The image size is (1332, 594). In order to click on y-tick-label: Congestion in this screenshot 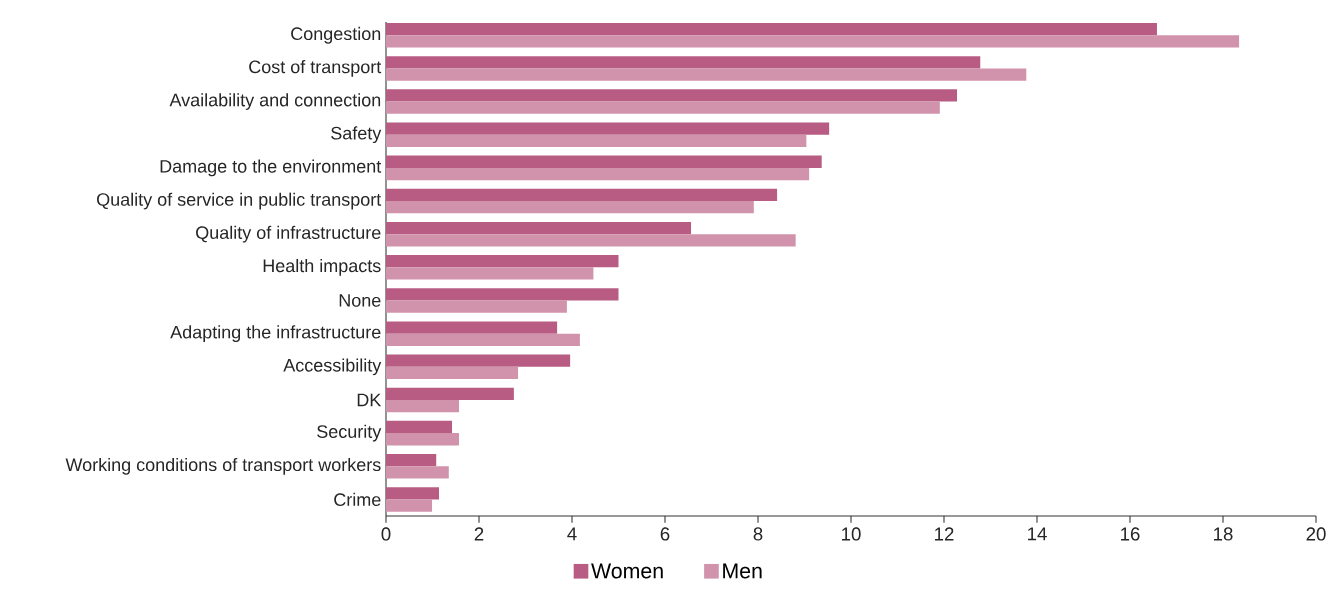, I will do `click(336, 35)`.